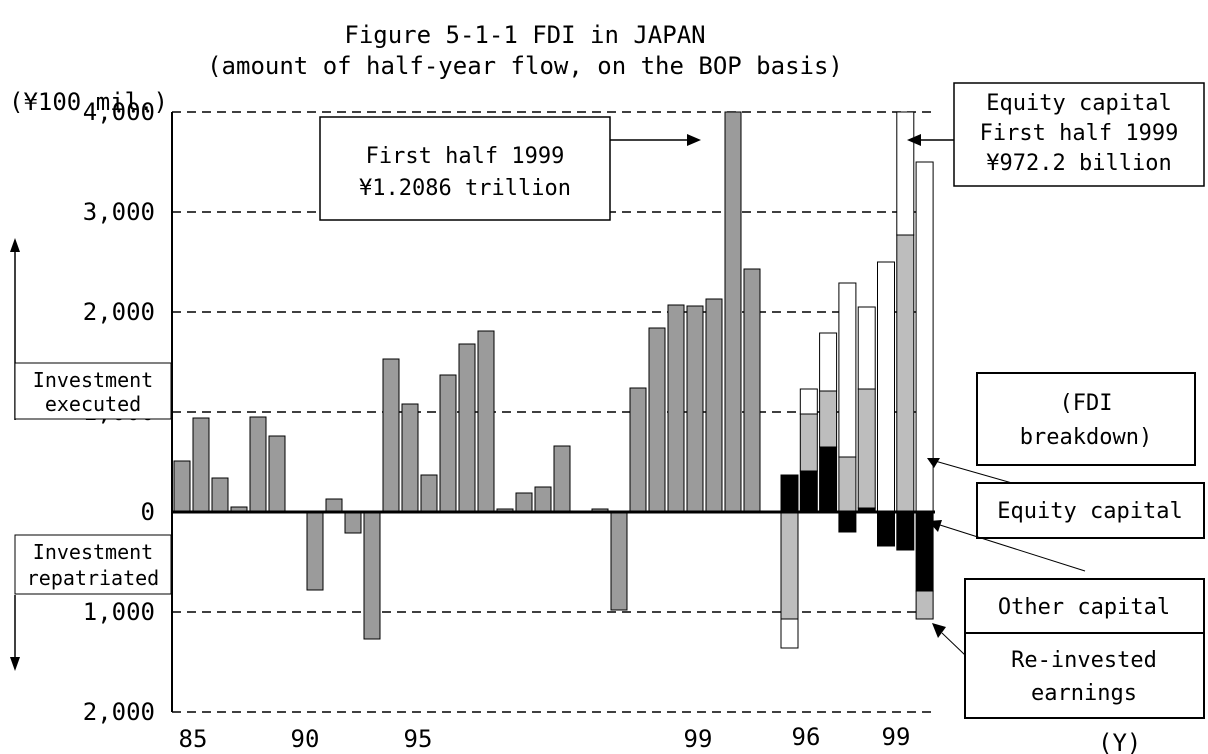 The height and width of the screenshot is (754, 1208). Describe the element at coordinates (1012, 548) in the screenshot. I see `legend-other-leader` at that location.